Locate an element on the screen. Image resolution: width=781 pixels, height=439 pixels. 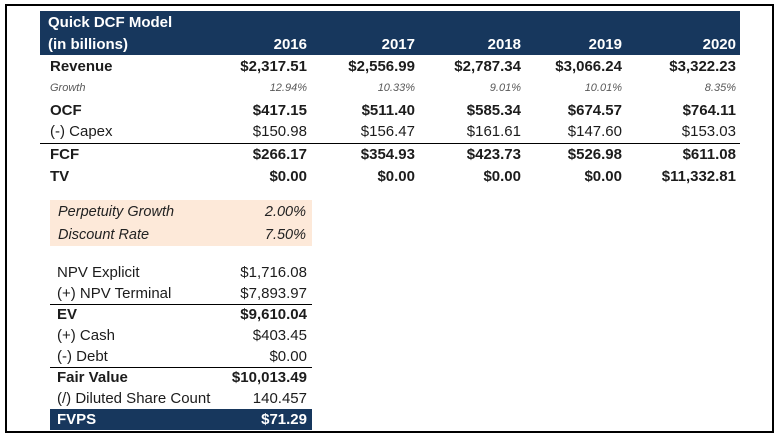
row-label: Revenue is located at coordinates (81, 66).